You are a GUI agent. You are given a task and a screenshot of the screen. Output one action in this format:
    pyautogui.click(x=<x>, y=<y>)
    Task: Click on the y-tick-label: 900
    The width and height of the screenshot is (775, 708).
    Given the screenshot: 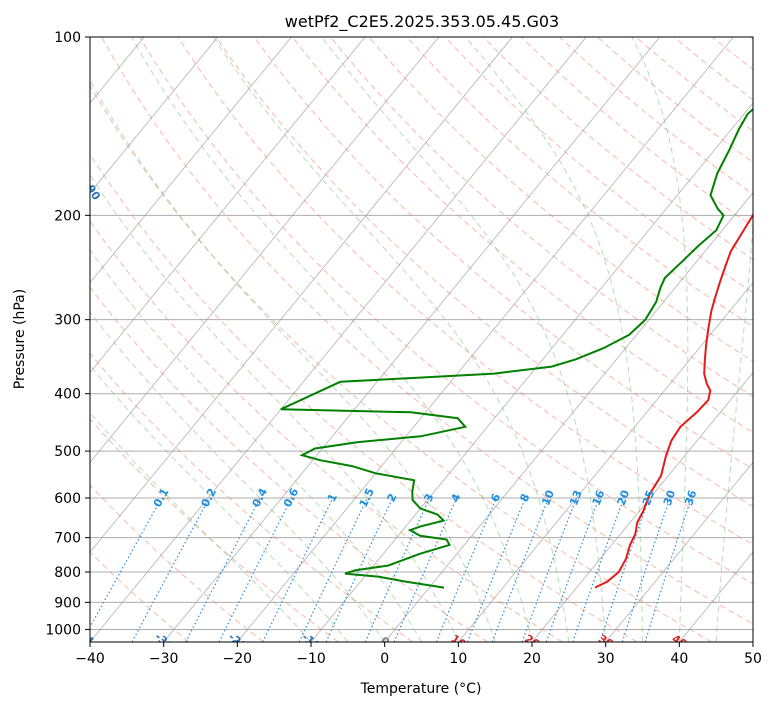 What is the action you would take?
    pyautogui.click(x=67, y=603)
    